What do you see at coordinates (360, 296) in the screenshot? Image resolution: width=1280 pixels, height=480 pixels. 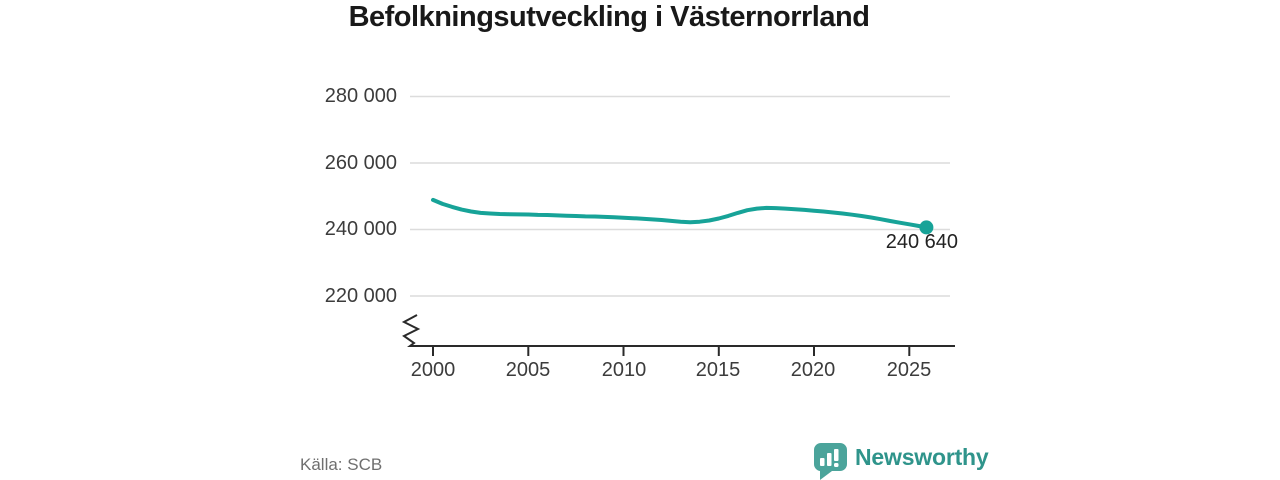 I see `y-axis-tick-label: 220 000` at bounding box center [360, 296].